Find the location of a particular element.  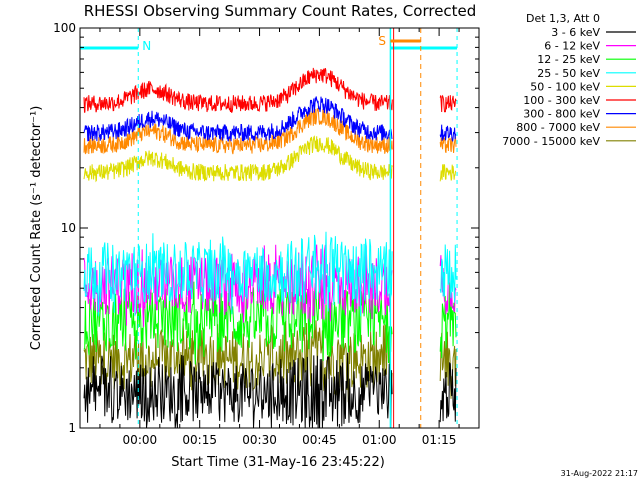

x-tick-label: 01:00 is located at coordinates (379, 440).